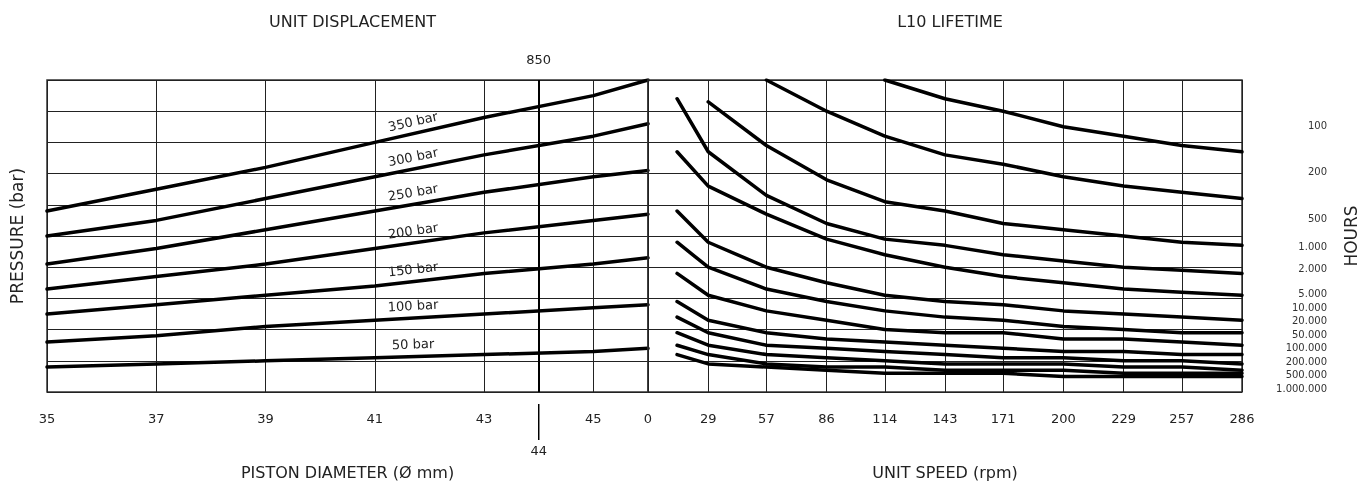  What do you see at coordinates (1309, 307) in the screenshot?
I see `text: 10.000` at bounding box center [1309, 307].